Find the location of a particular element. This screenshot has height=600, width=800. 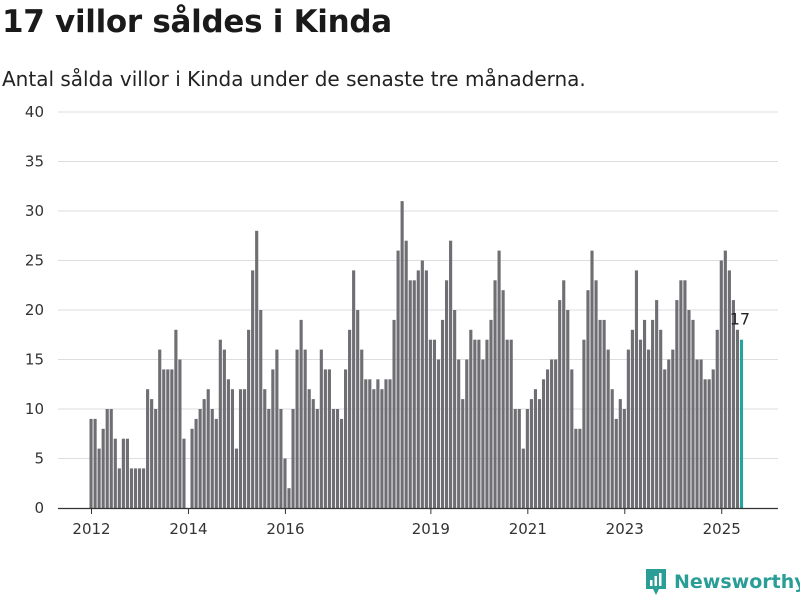

x-tick-label: 2023 is located at coordinates (625, 529).